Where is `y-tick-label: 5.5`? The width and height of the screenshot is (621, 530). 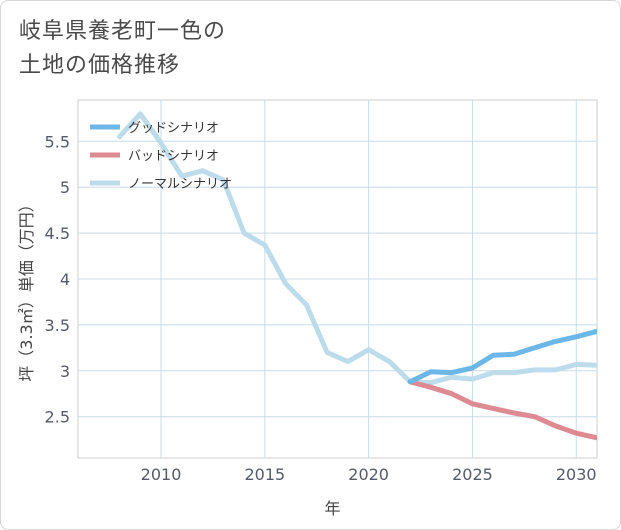 y-tick-label: 5.5 is located at coordinates (57, 141).